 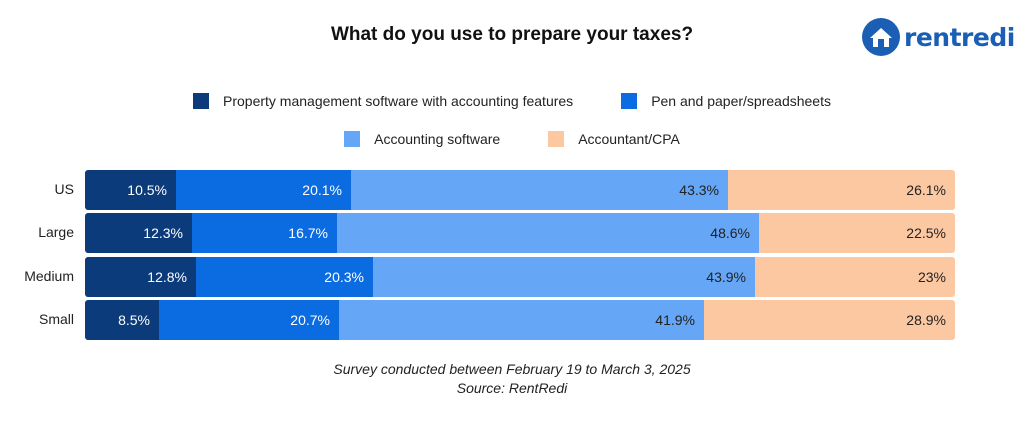 What do you see at coordinates (140, 277) in the screenshot?
I see `bar-segment-medium-1: 12.8%` at bounding box center [140, 277].